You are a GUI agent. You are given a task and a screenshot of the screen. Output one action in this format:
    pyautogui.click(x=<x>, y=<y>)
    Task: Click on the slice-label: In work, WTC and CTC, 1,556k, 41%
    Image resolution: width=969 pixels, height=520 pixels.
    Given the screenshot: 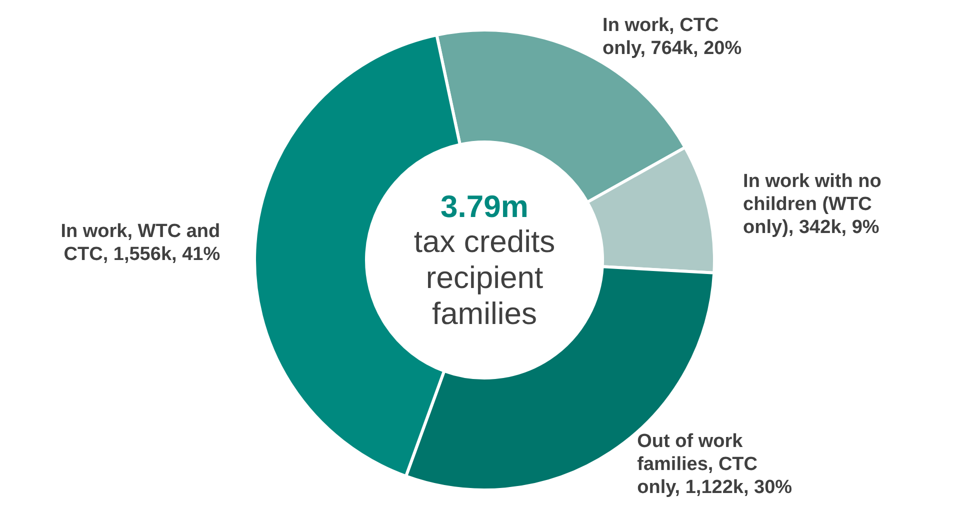 What is the action you would take?
    pyautogui.click(x=140, y=242)
    